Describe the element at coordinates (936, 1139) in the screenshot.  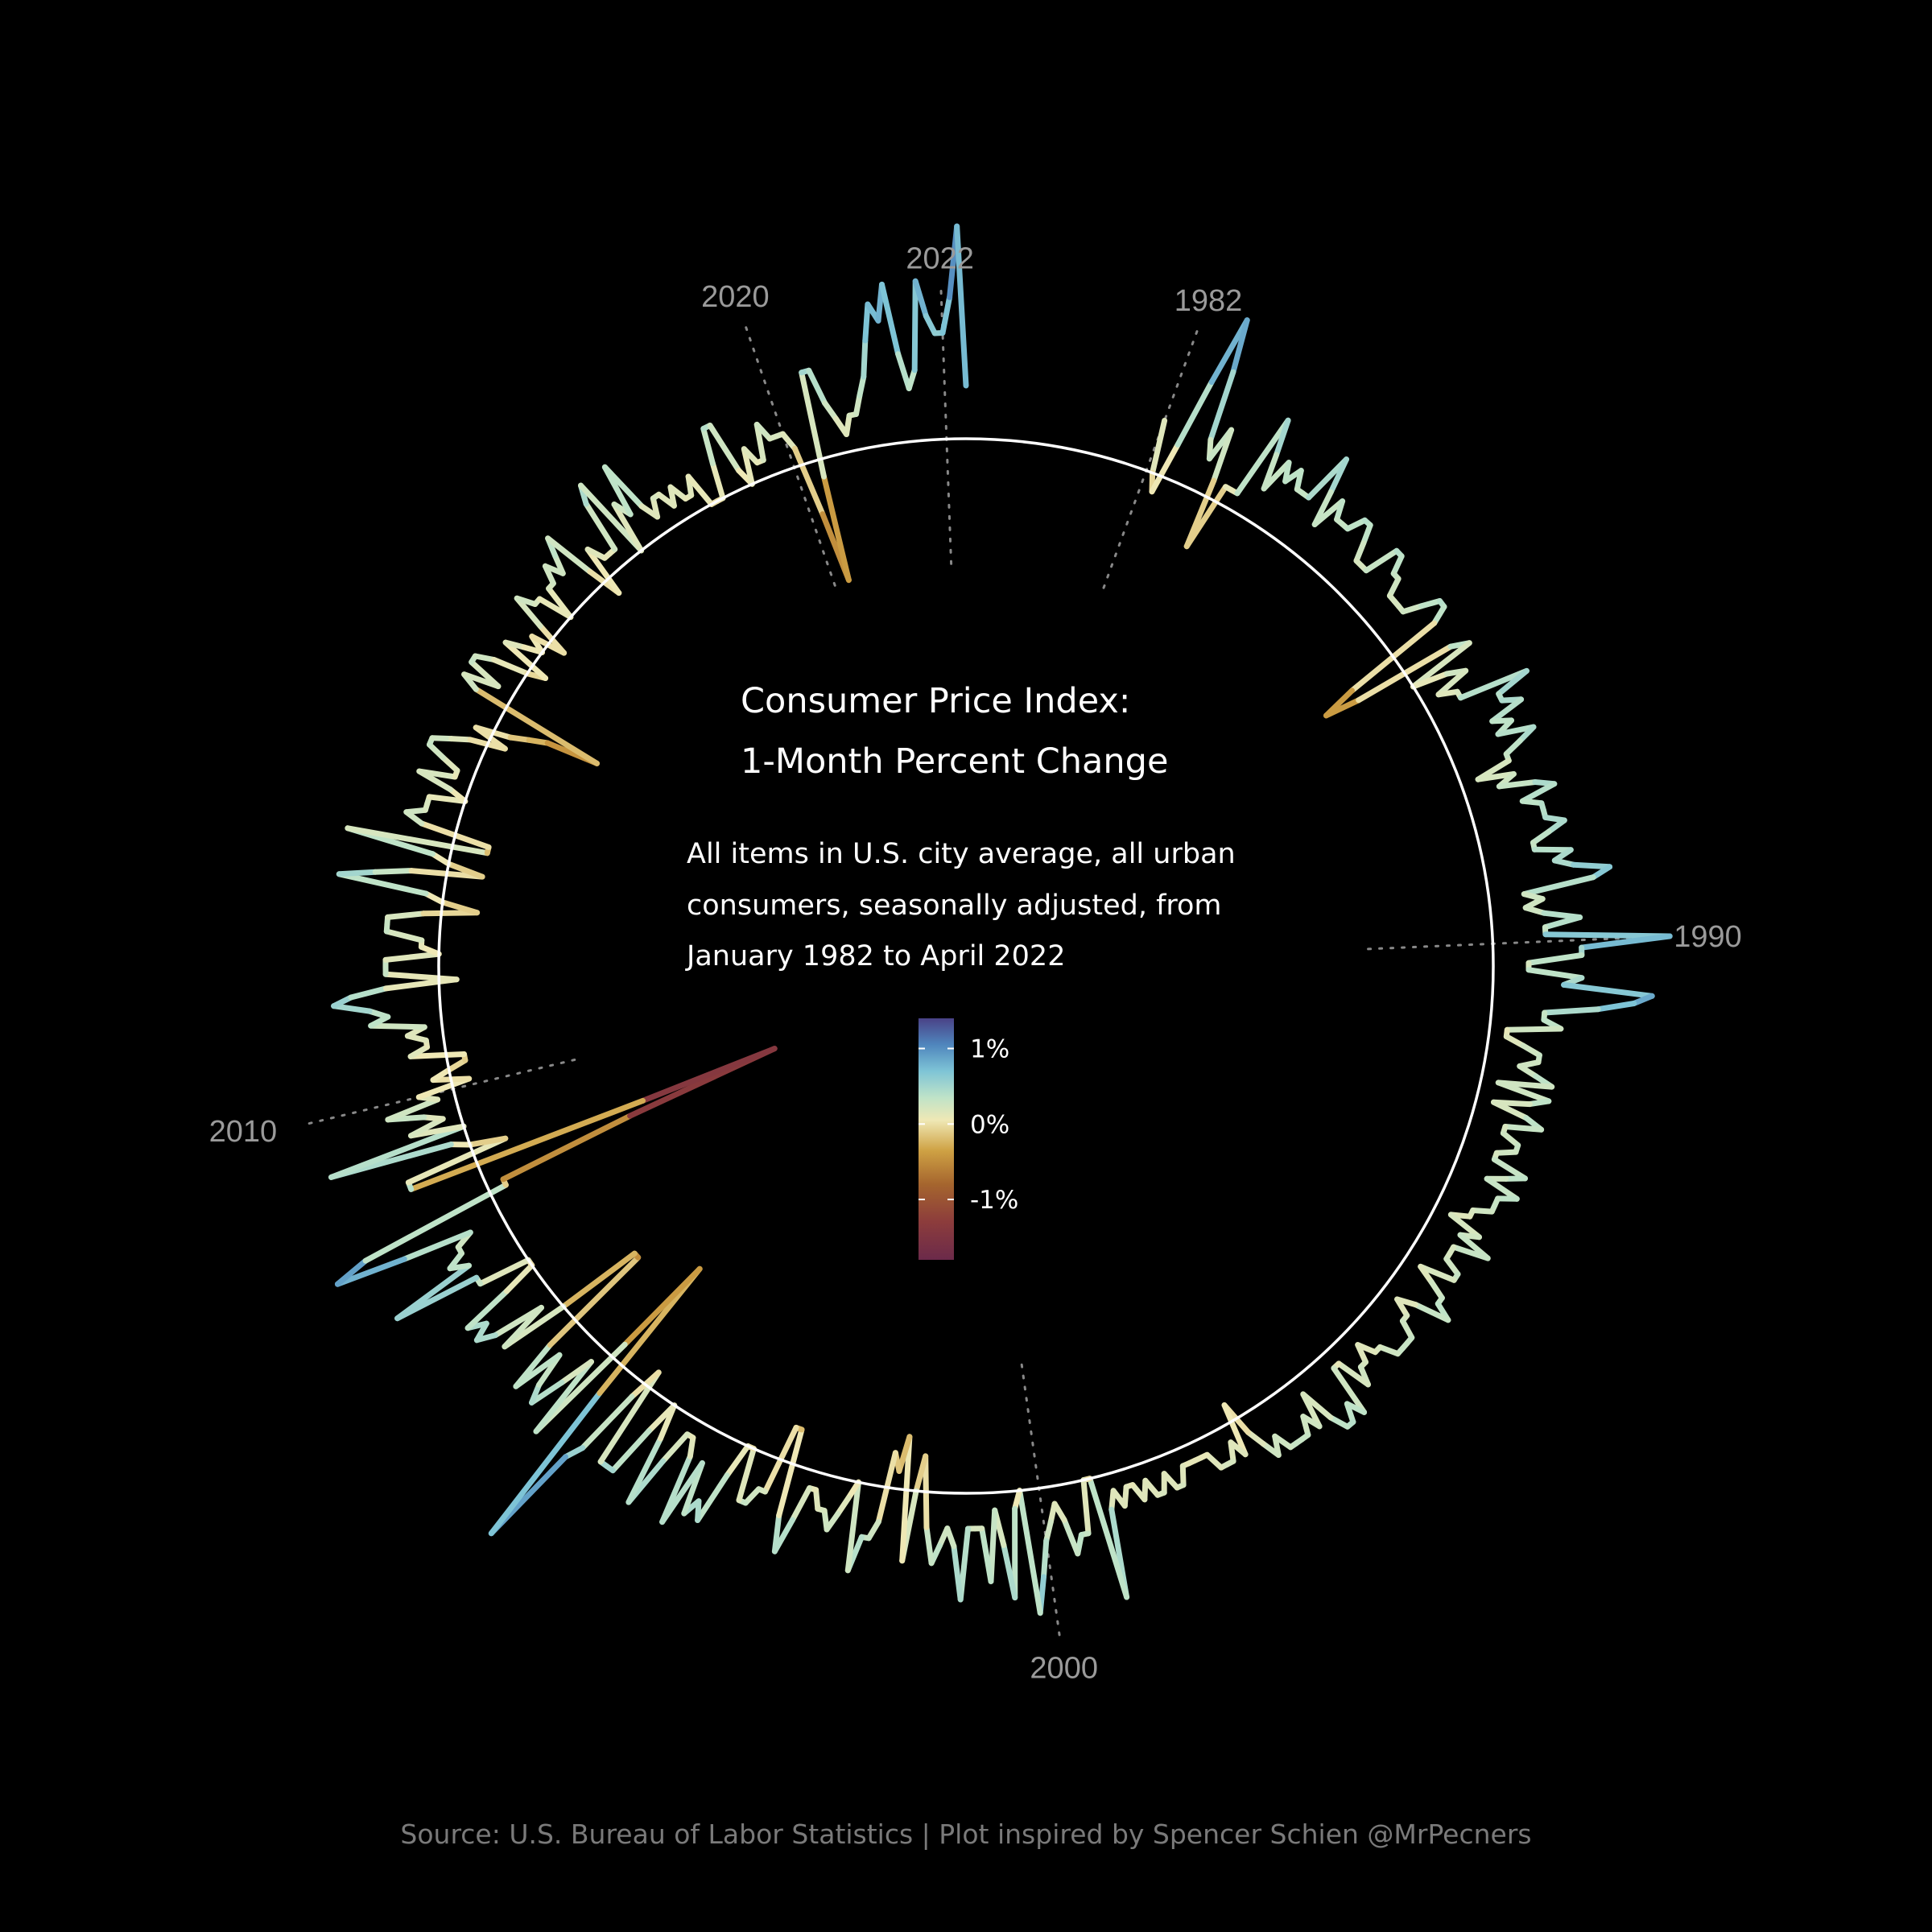
I see `color-legend-bar` at that location.